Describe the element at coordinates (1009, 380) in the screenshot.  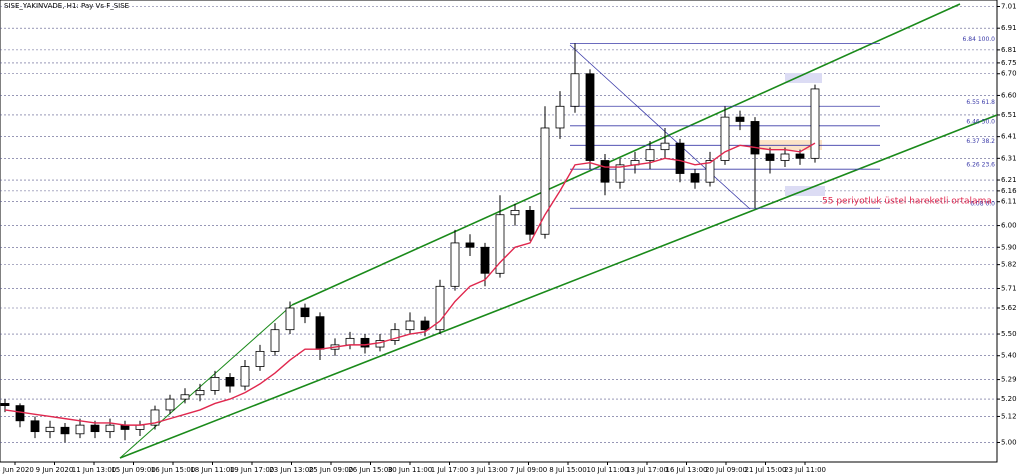
I see `y-tick-label: 5.29` at that location.